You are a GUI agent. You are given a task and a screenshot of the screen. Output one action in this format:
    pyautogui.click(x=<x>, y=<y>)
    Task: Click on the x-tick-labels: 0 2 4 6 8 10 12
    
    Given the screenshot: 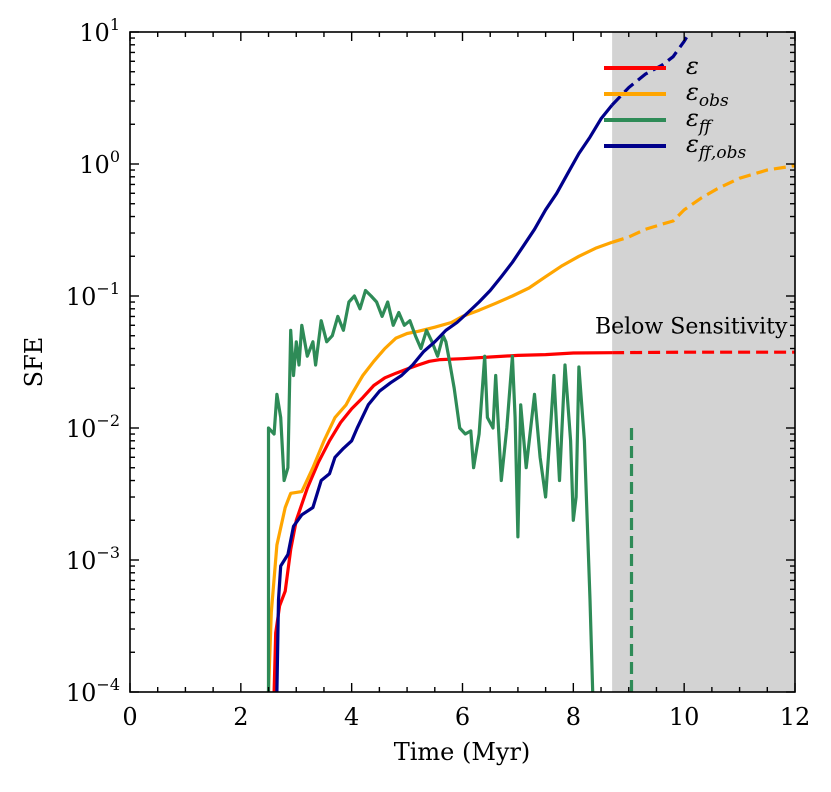 What is the action you would take?
    pyautogui.click(x=466, y=717)
    